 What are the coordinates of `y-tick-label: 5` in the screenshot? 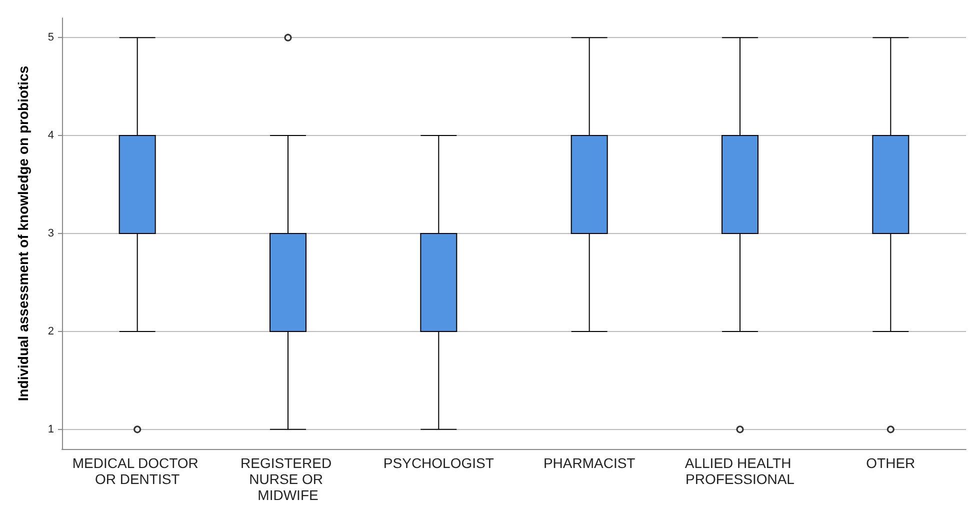 It's located at (51, 38).